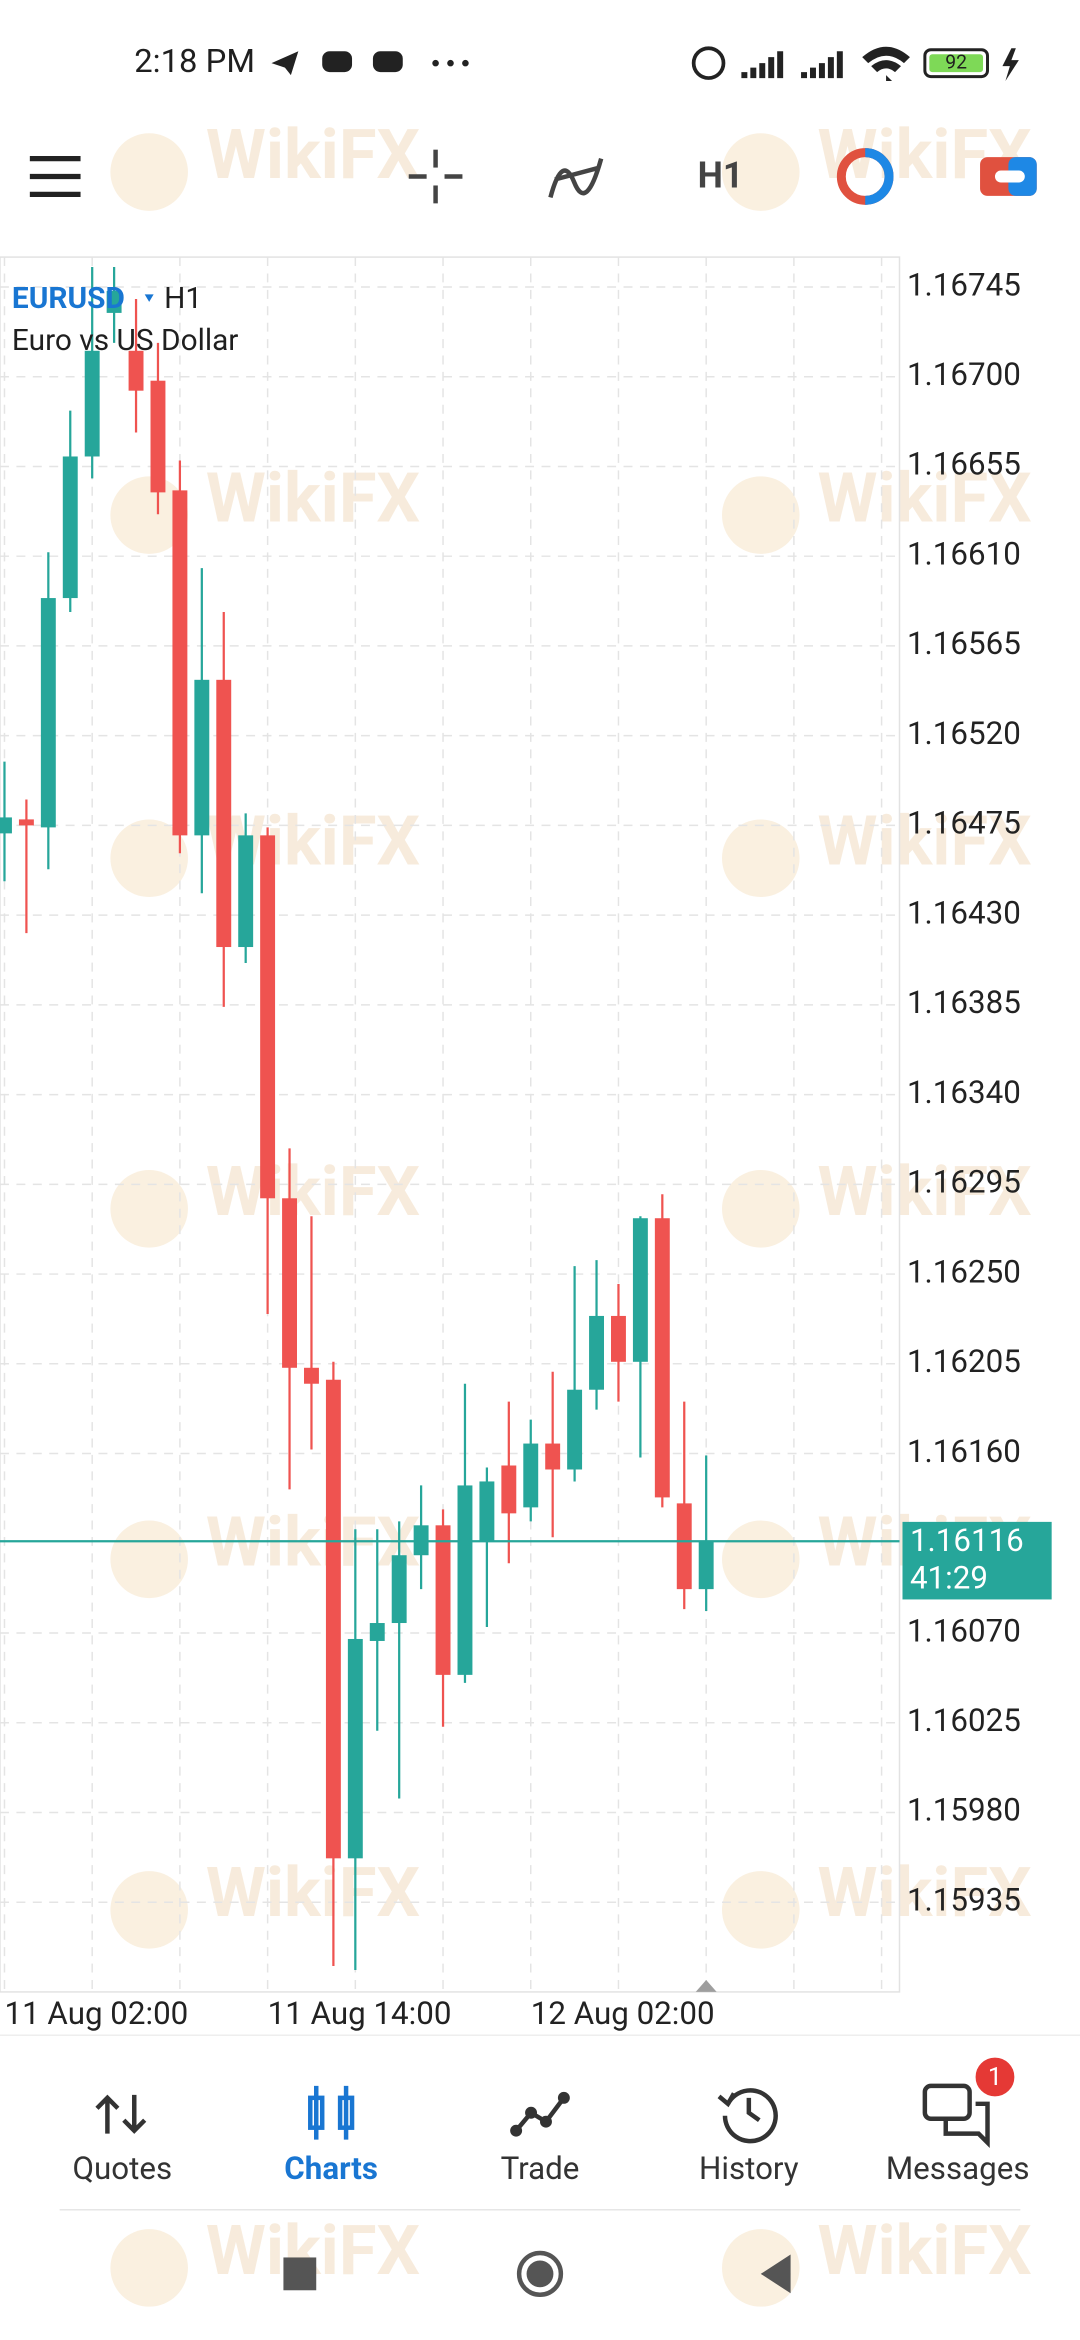 The height and width of the screenshot is (2340, 1080). What do you see at coordinates (886, 64) in the screenshot?
I see `wifi-icon` at bounding box center [886, 64].